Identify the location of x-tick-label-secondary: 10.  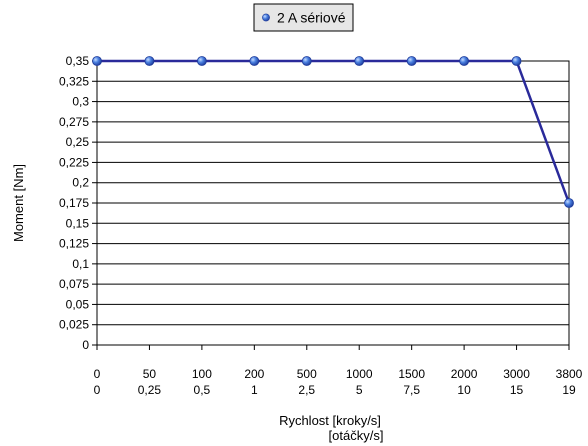
(464, 390).